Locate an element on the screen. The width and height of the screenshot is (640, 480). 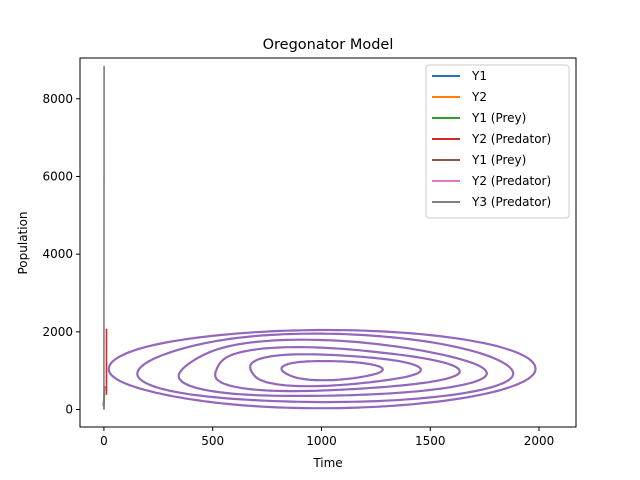
x-tick-label: 1000 is located at coordinates (321, 441).